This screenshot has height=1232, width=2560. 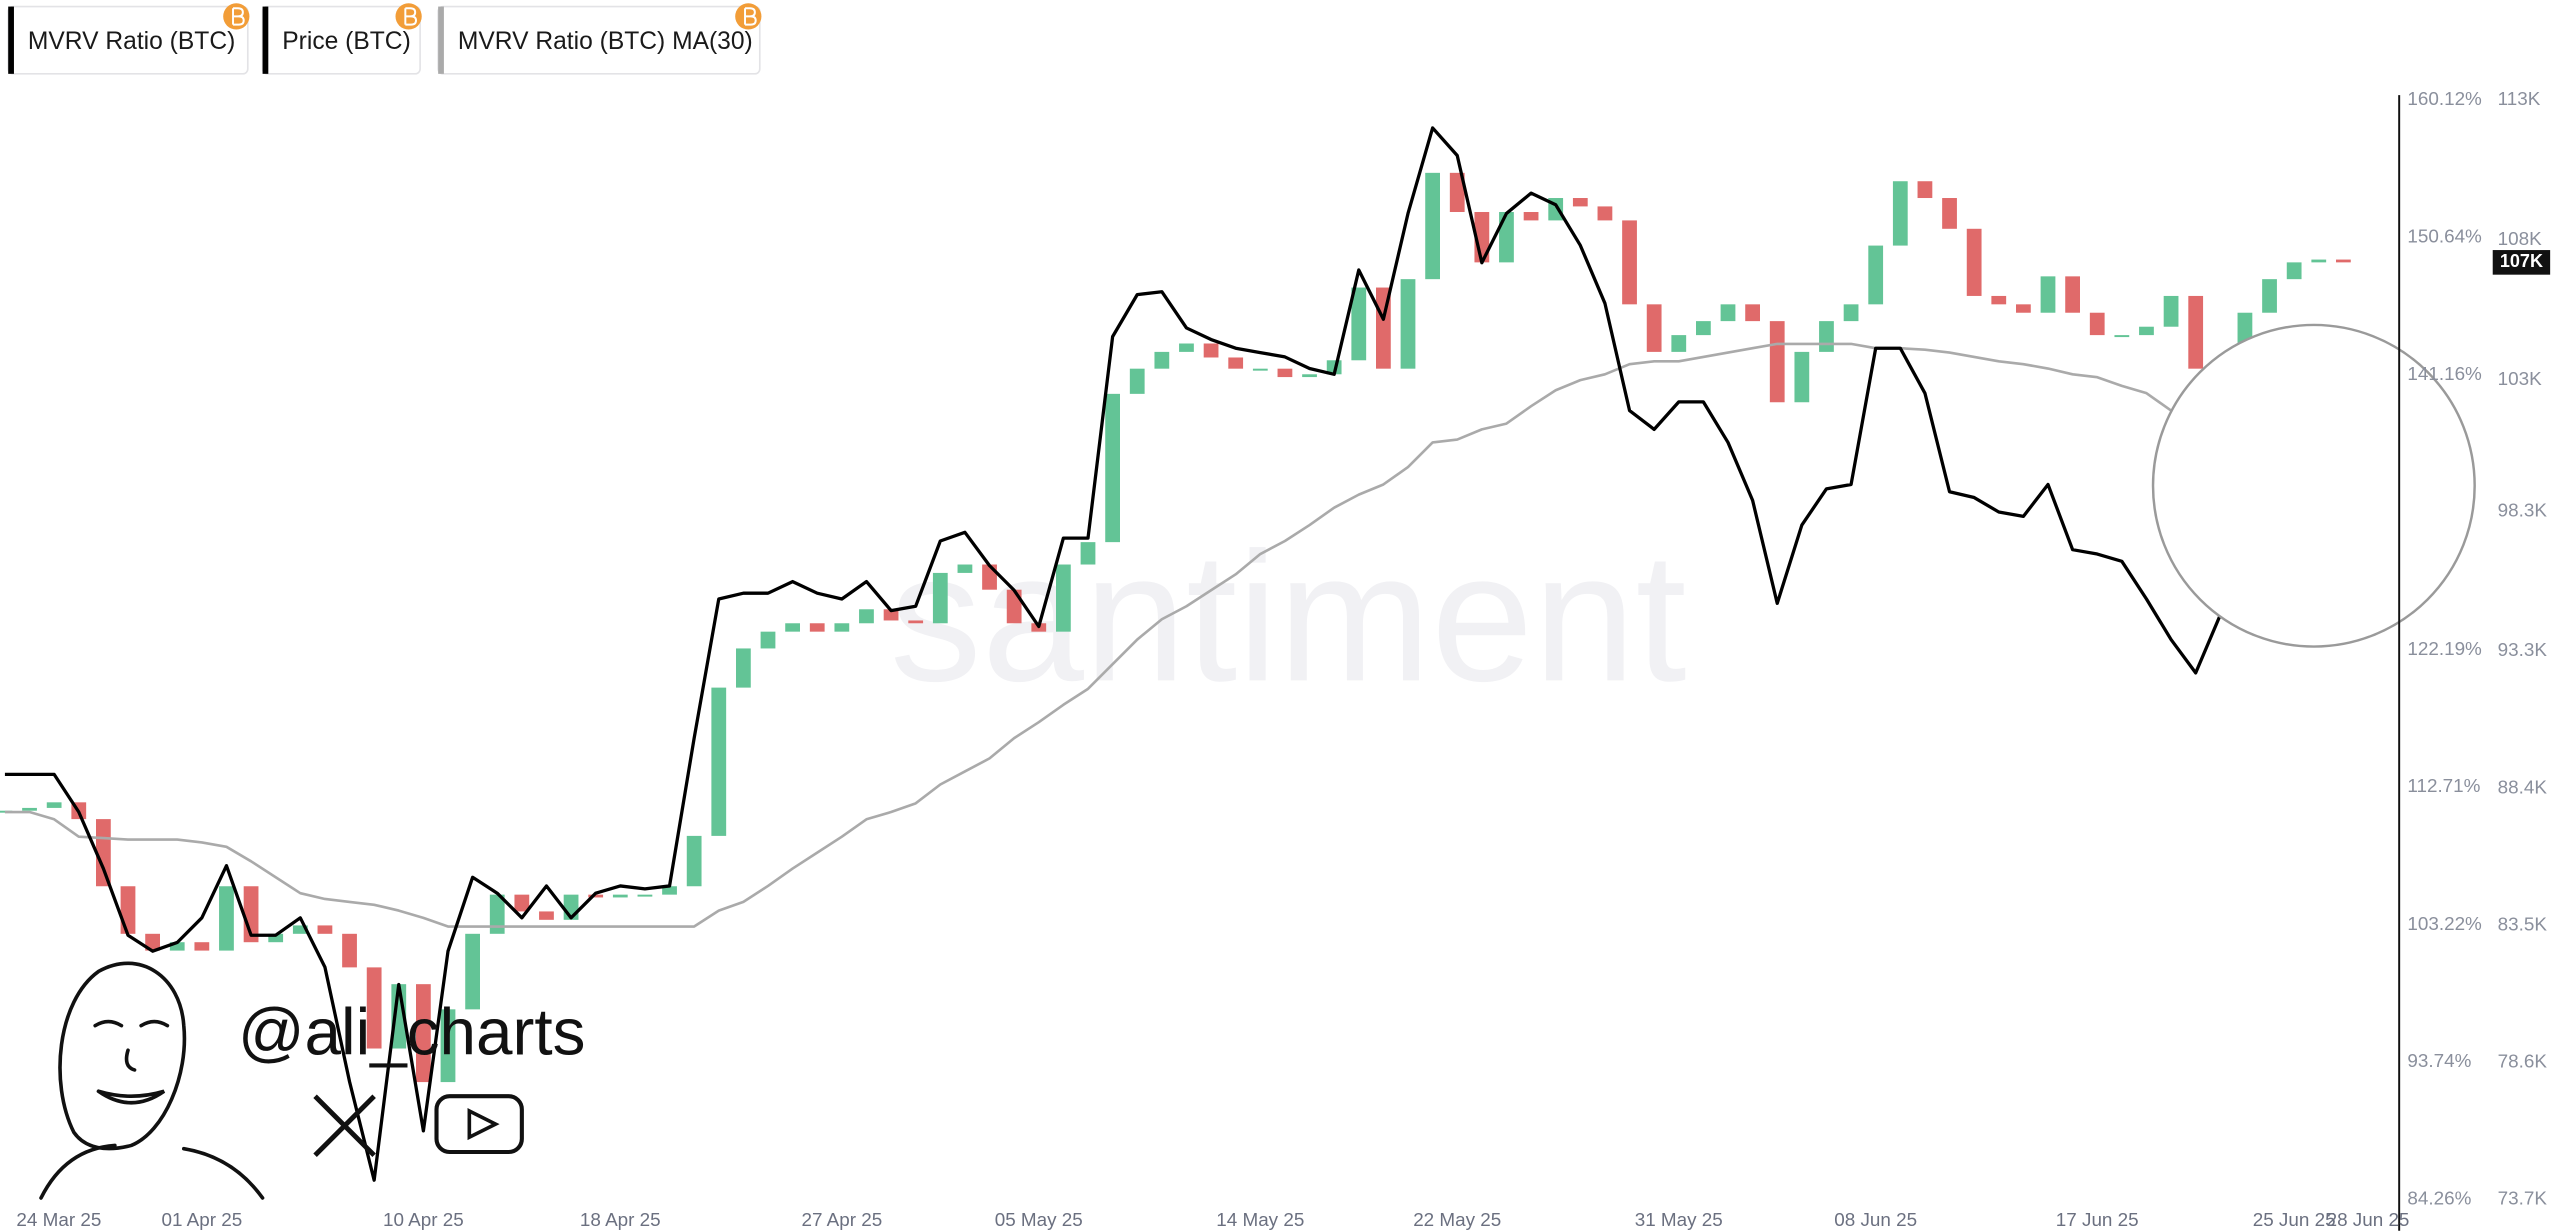 I want to click on branding: @ali_charts, so click(x=312, y=1080).